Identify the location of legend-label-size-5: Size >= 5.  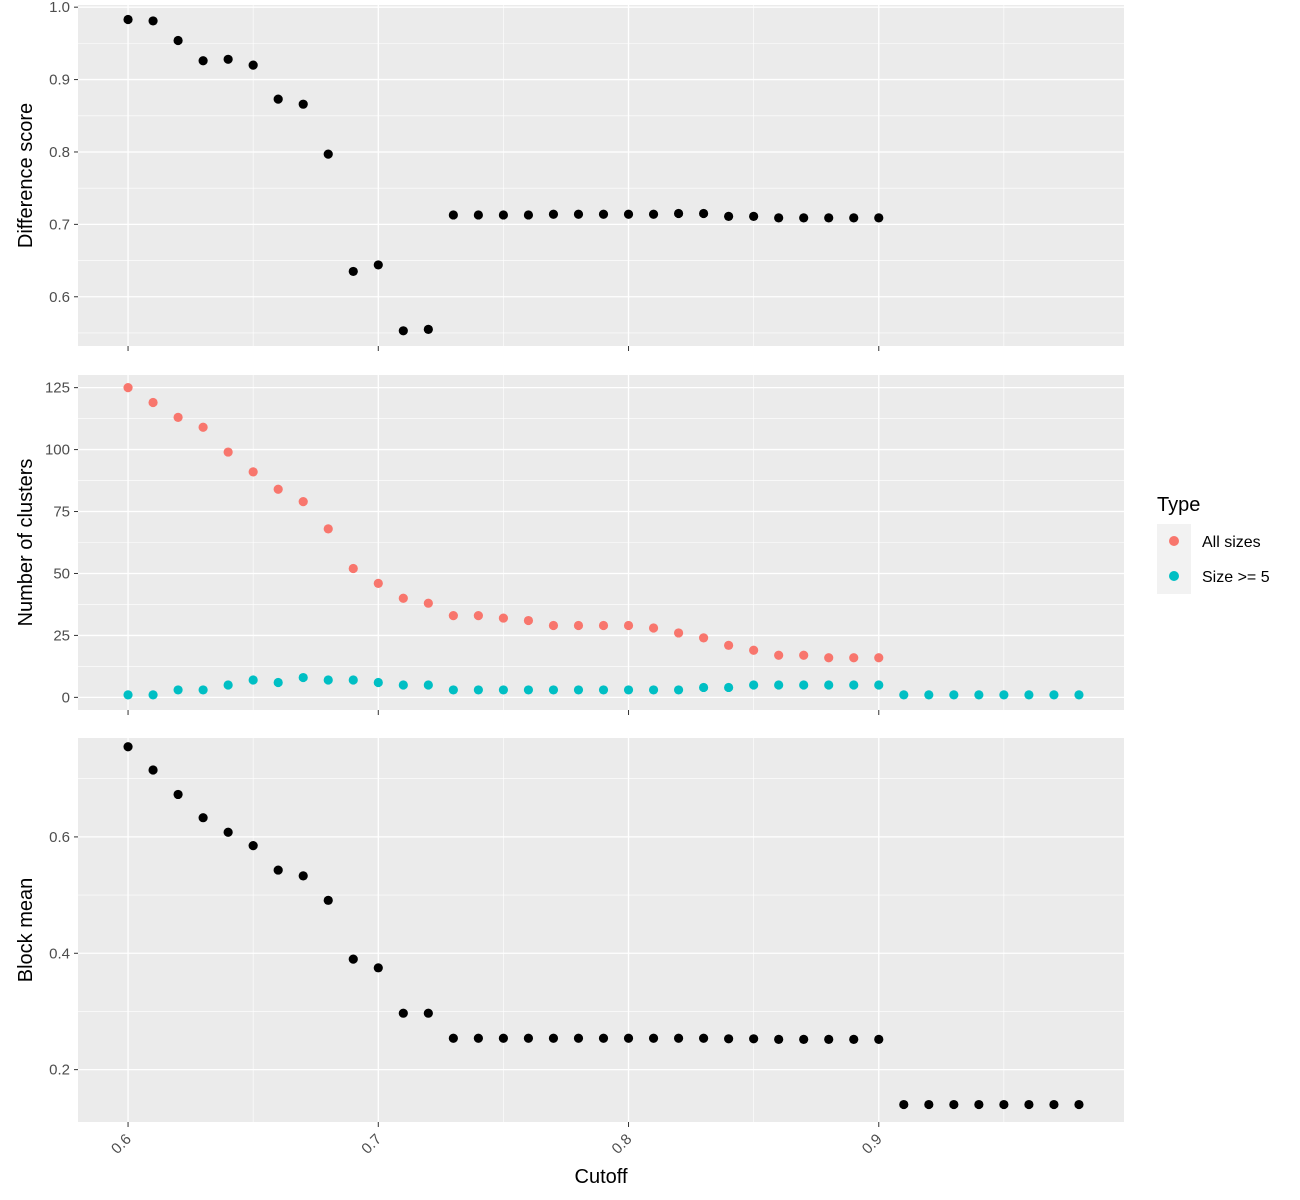
(1236, 577).